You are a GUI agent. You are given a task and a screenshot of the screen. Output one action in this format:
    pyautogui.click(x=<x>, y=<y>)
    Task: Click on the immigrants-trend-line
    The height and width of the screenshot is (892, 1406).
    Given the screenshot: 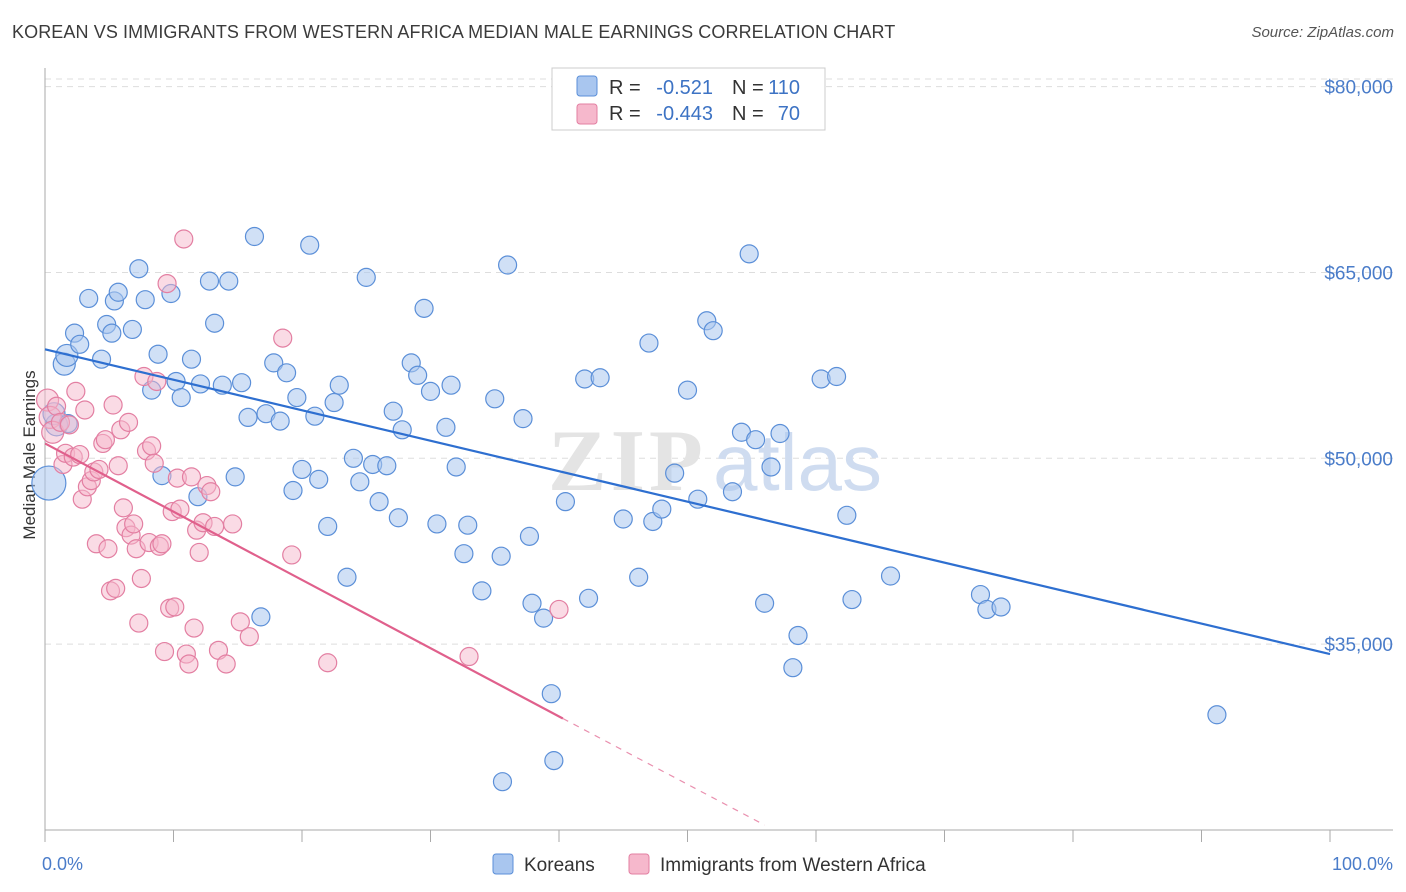 What is the action you would take?
    pyautogui.click(x=304, y=581)
    